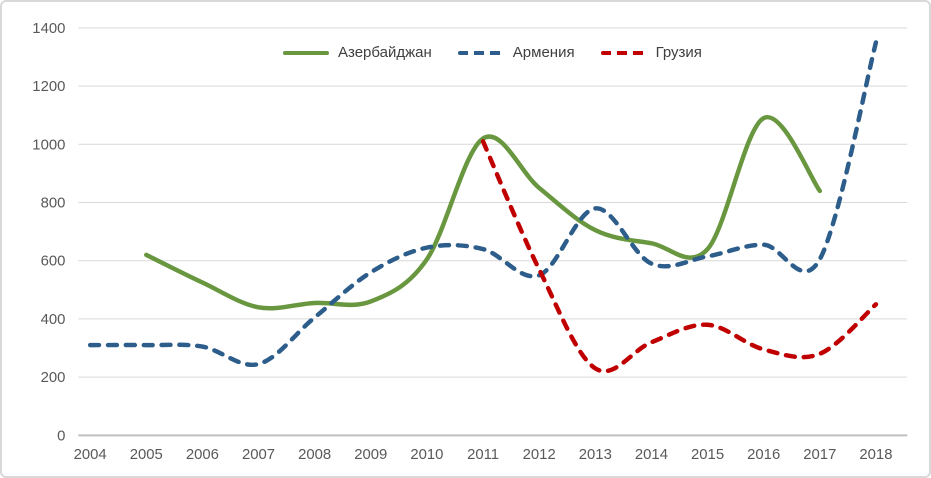 This screenshot has width=931, height=478. What do you see at coordinates (258, 455) in the screenshot?
I see `x-axis-tick-label: 2007` at bounding box center [258, 455].